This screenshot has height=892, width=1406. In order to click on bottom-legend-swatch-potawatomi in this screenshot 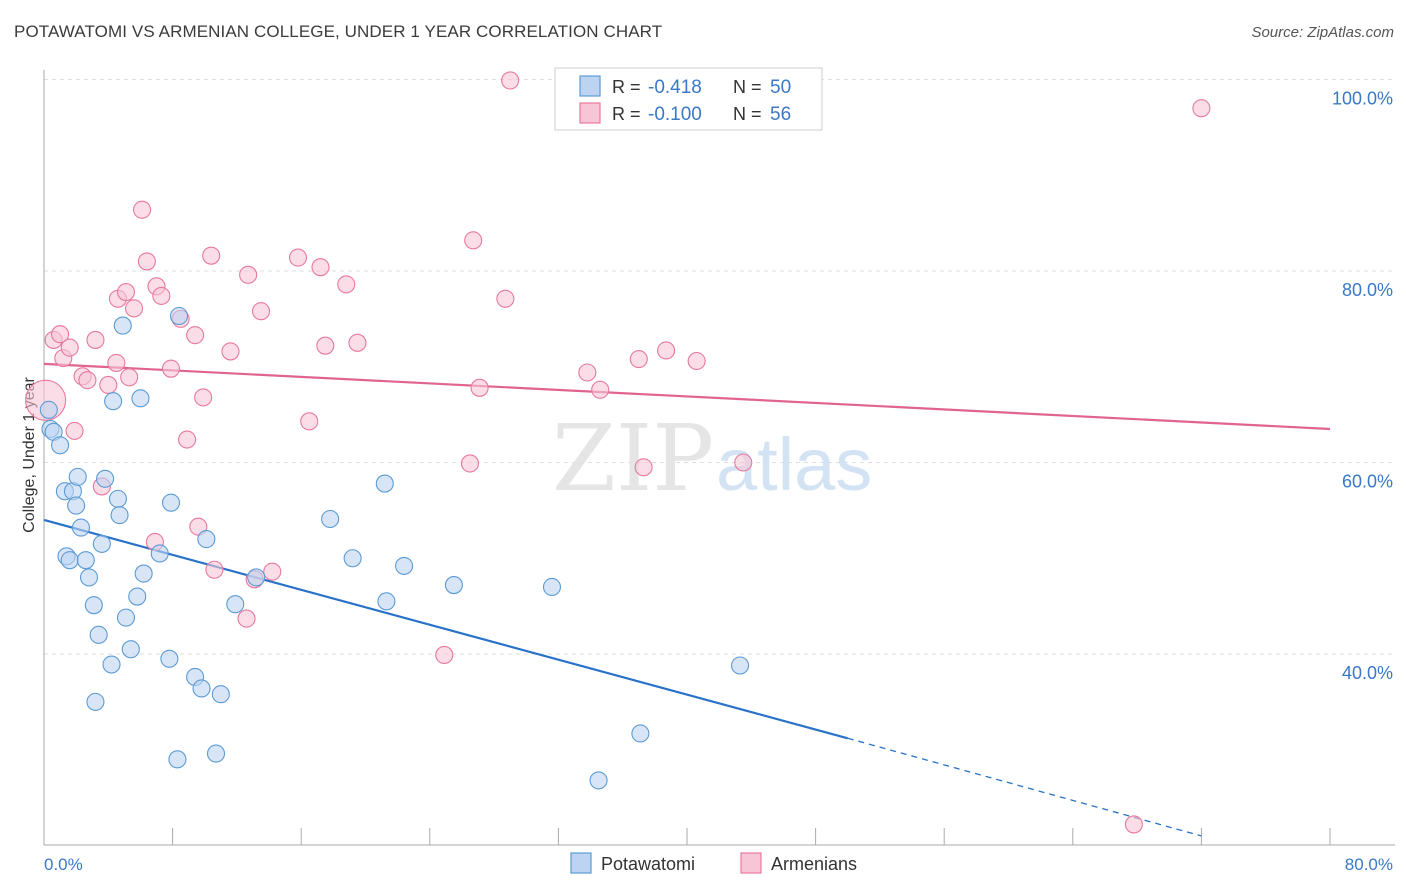, I will do `click(581, 863)`.